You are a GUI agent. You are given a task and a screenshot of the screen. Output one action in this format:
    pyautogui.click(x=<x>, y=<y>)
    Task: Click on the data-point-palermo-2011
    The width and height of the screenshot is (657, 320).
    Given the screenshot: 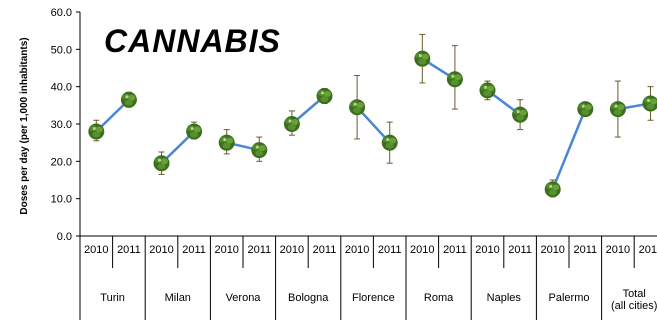 What is the action you would take?
    pyautogui.click(x=585, y=109)
    